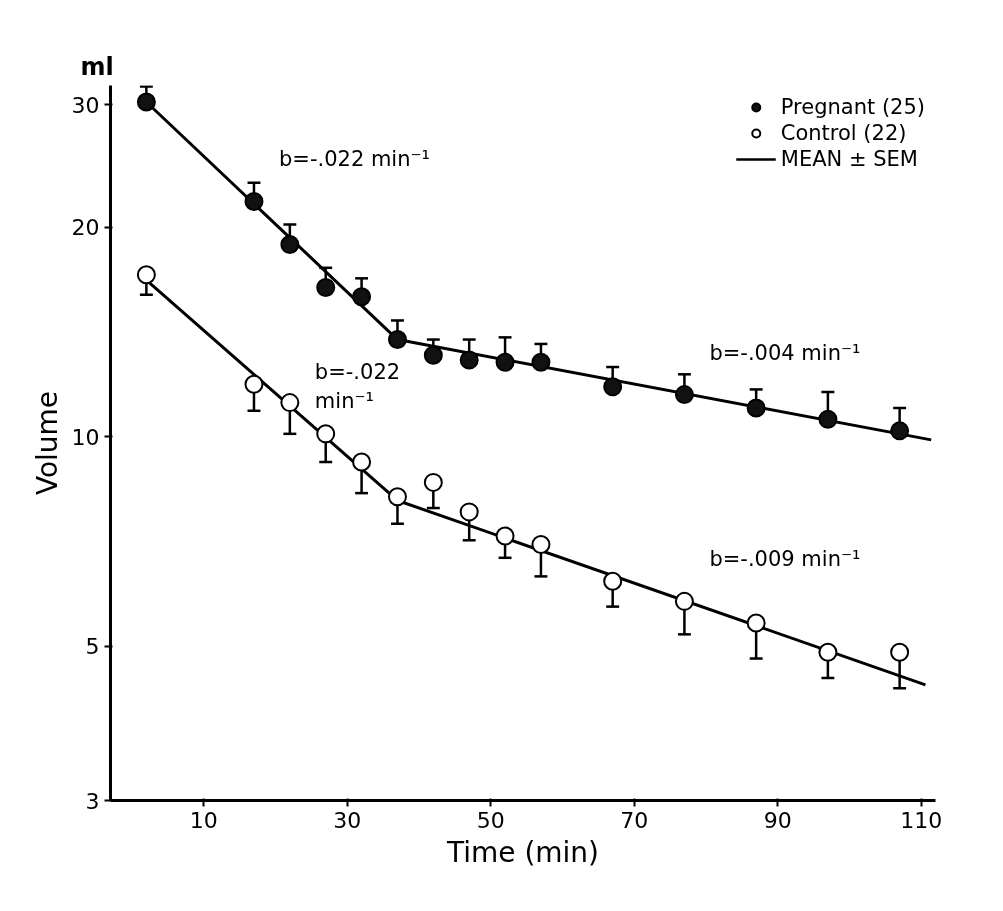  Describe the element at coordinates (85, 105) in the screenshot. I see `y-tick-label: 30` at that location.